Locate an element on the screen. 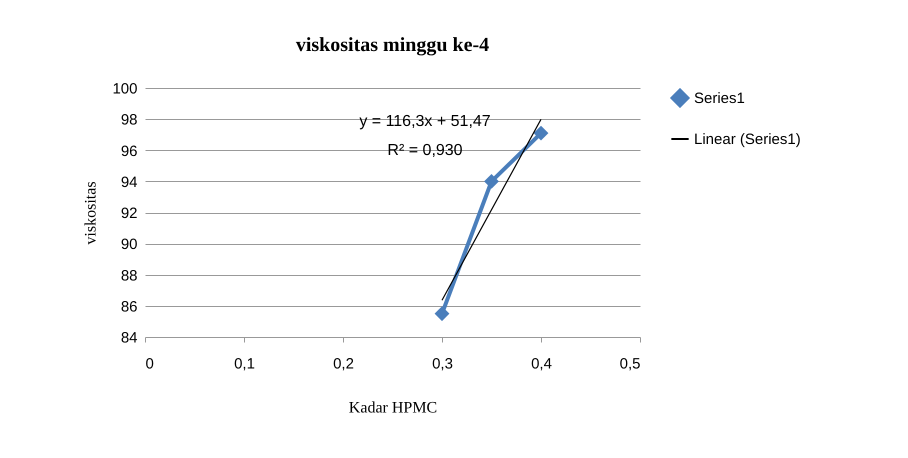 Image resolution: width=908 pixels, height=458 pixels. x-axis-title: Kadar HPMC is located at coordinates (393, 408).